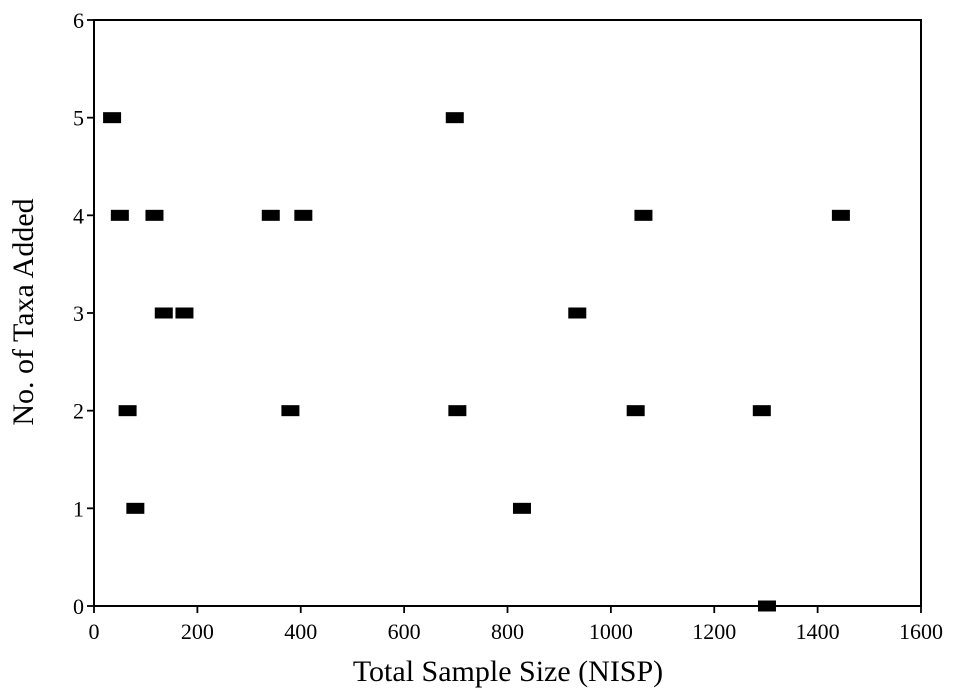 This screenshot has height=693, width=953. I want to click on y-tick-label: 2, so click(78, 411).